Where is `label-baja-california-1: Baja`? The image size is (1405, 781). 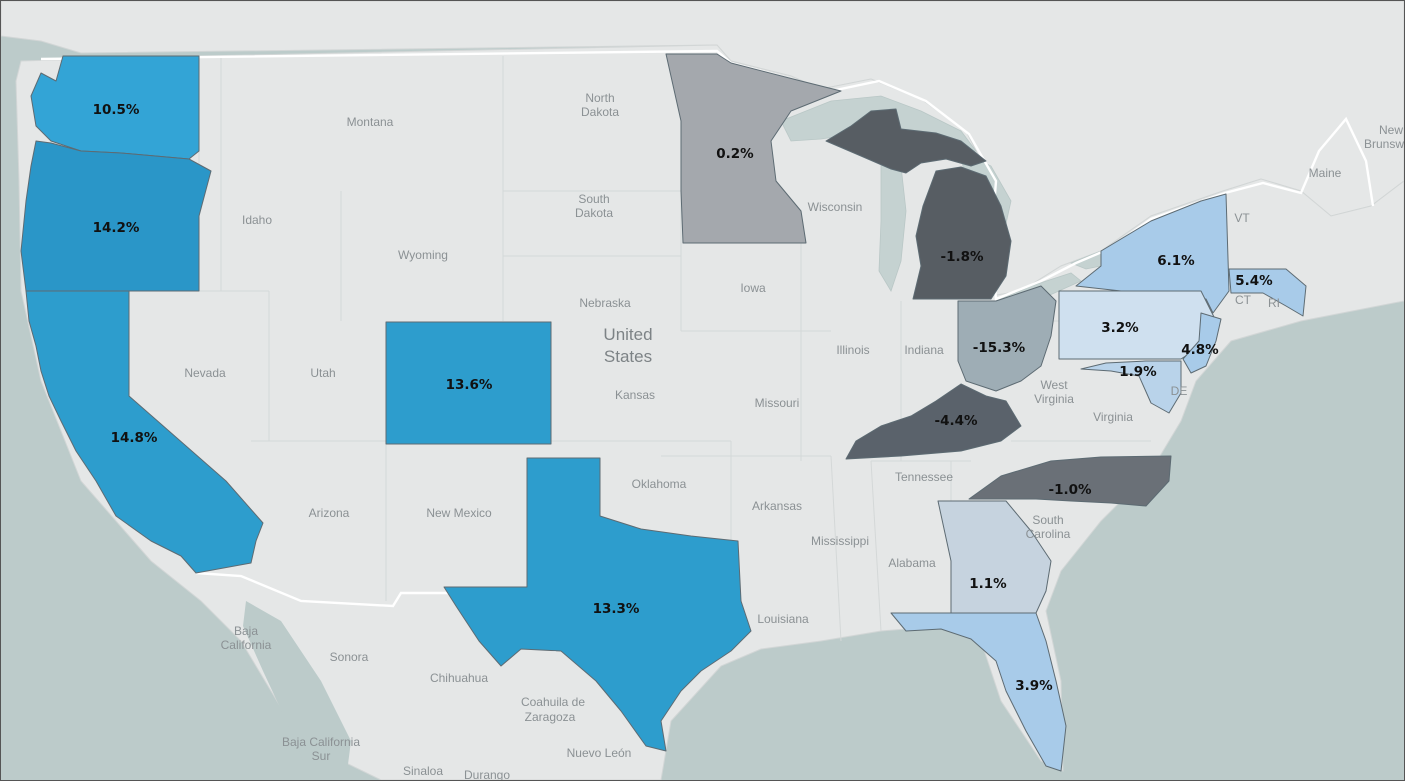 label-baja-california-1: Baja is located at coordinates (246, 631).